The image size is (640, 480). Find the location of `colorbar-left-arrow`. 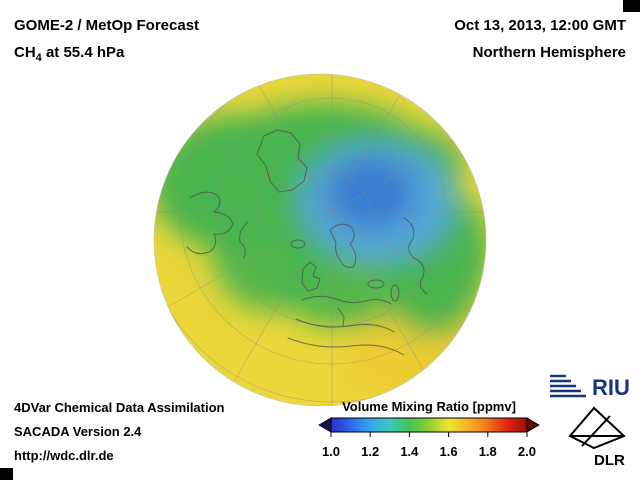

colorbar-left-arrow is located at coordinates (325, 425).